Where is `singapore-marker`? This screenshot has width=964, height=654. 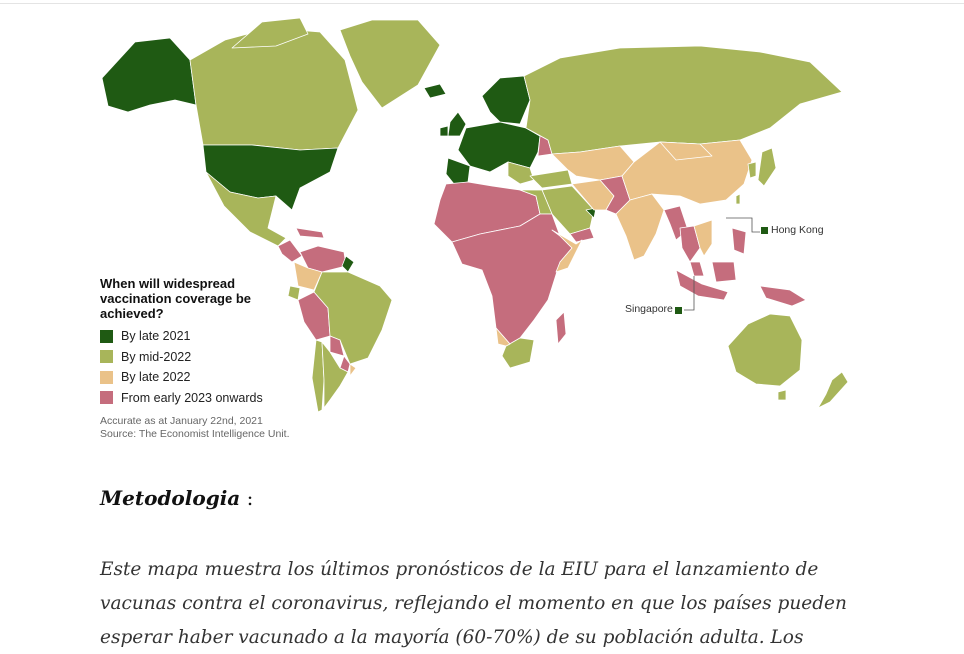 singapore-marker is located at coordinates (678, 310).